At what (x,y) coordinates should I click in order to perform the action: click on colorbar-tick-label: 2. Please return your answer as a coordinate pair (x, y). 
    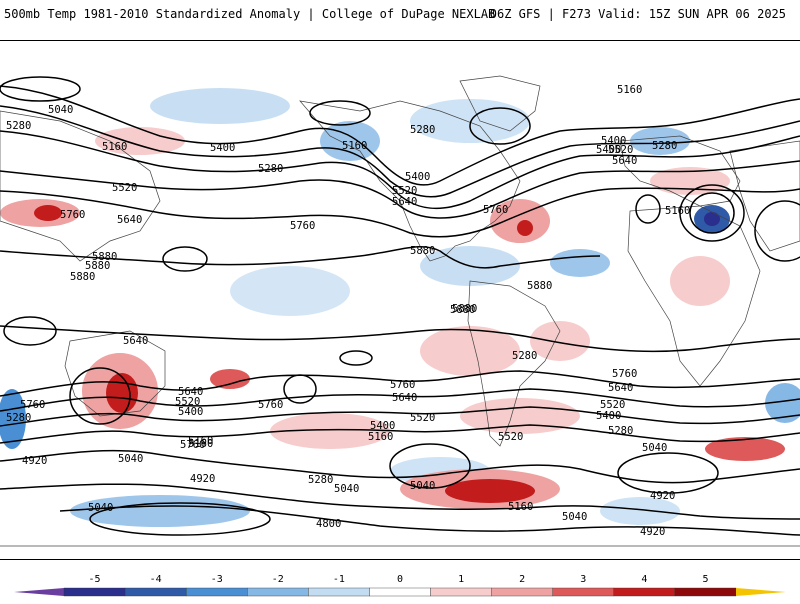
    Looking at the image, I should click on (522, 579).